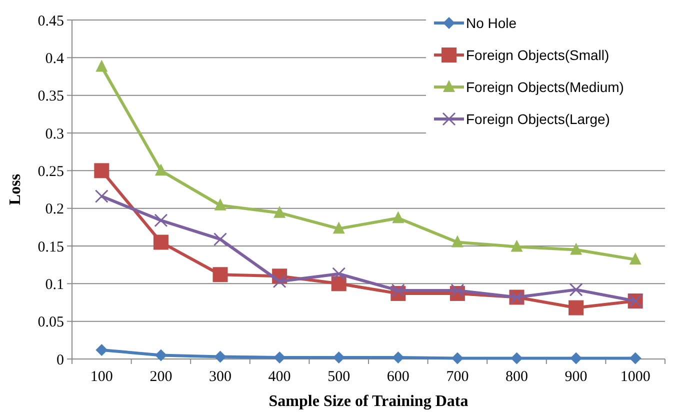 Image resolution: width=674 pixels, height=414 pixels. Describe the element at coordinates (538, 118) in the screenshot. I see `legend-label: Foreign Objects(Large)` at that location.